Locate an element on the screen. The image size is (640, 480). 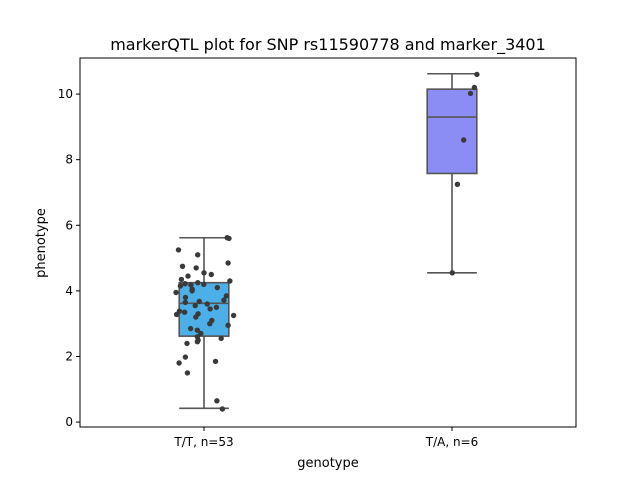
y-tick-label: 4 is located at coordinates (69, 291).